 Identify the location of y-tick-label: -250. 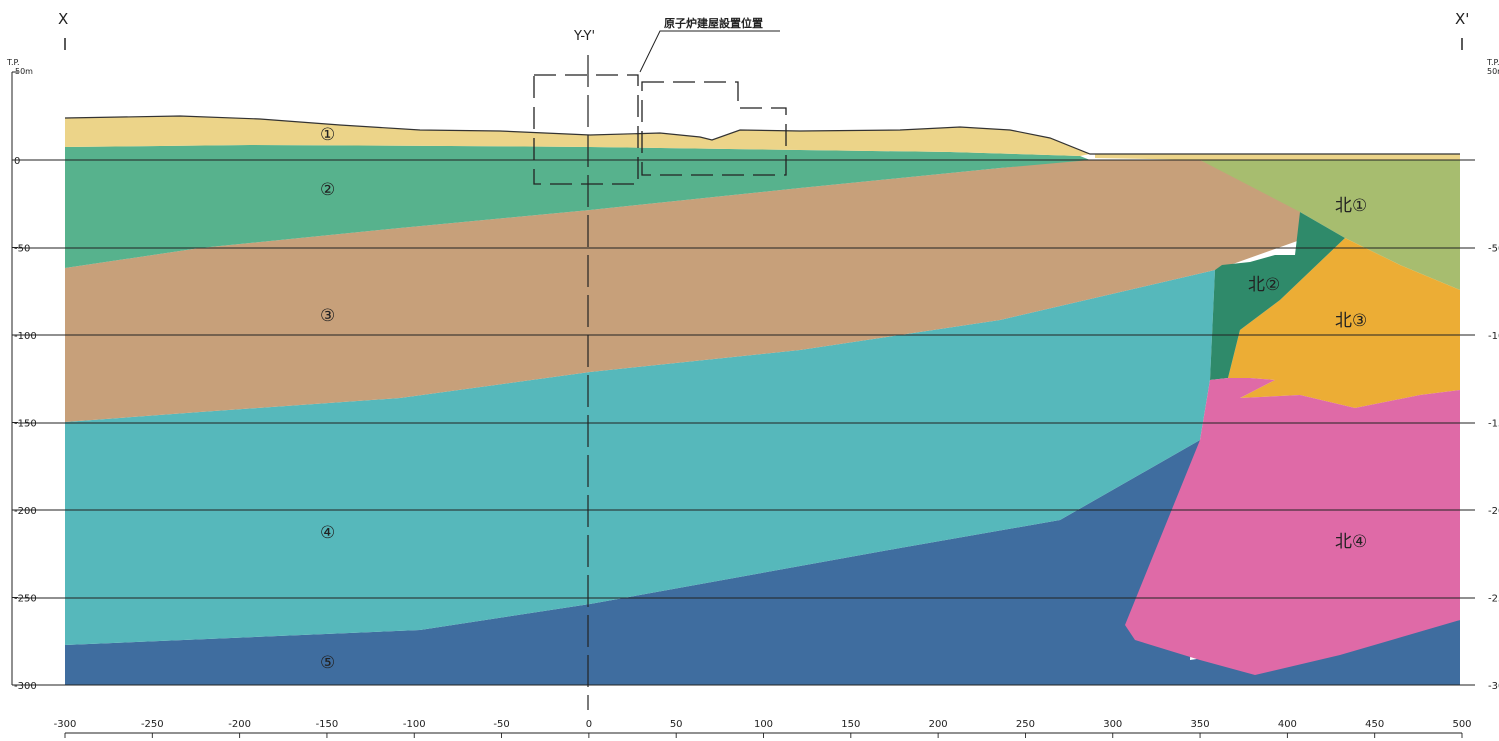
(25, 599).